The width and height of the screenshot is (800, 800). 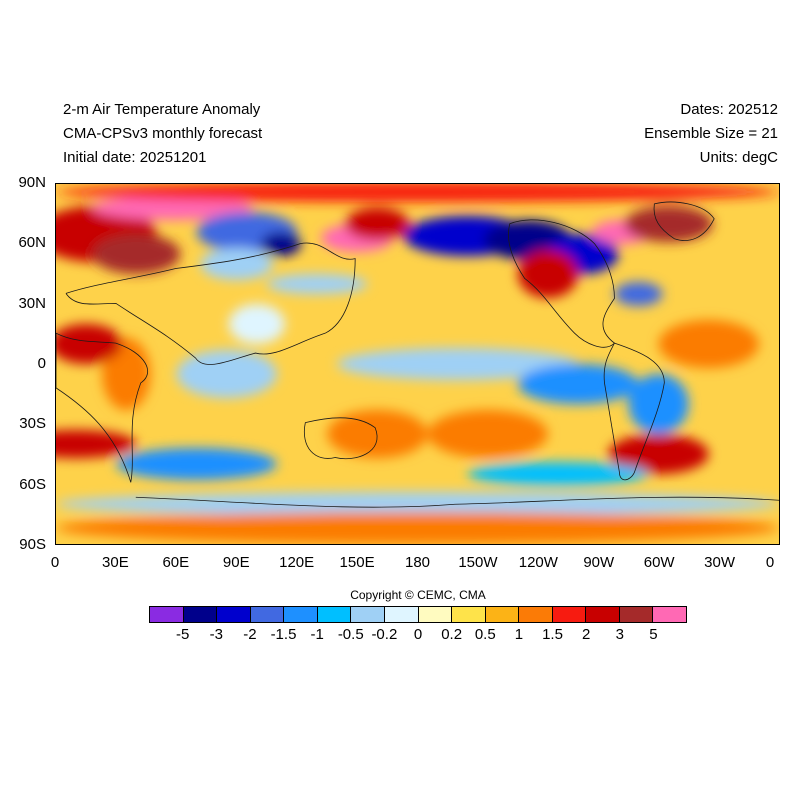 I want to click on colorbar-label: -0.2, so click(x=384, y=634).